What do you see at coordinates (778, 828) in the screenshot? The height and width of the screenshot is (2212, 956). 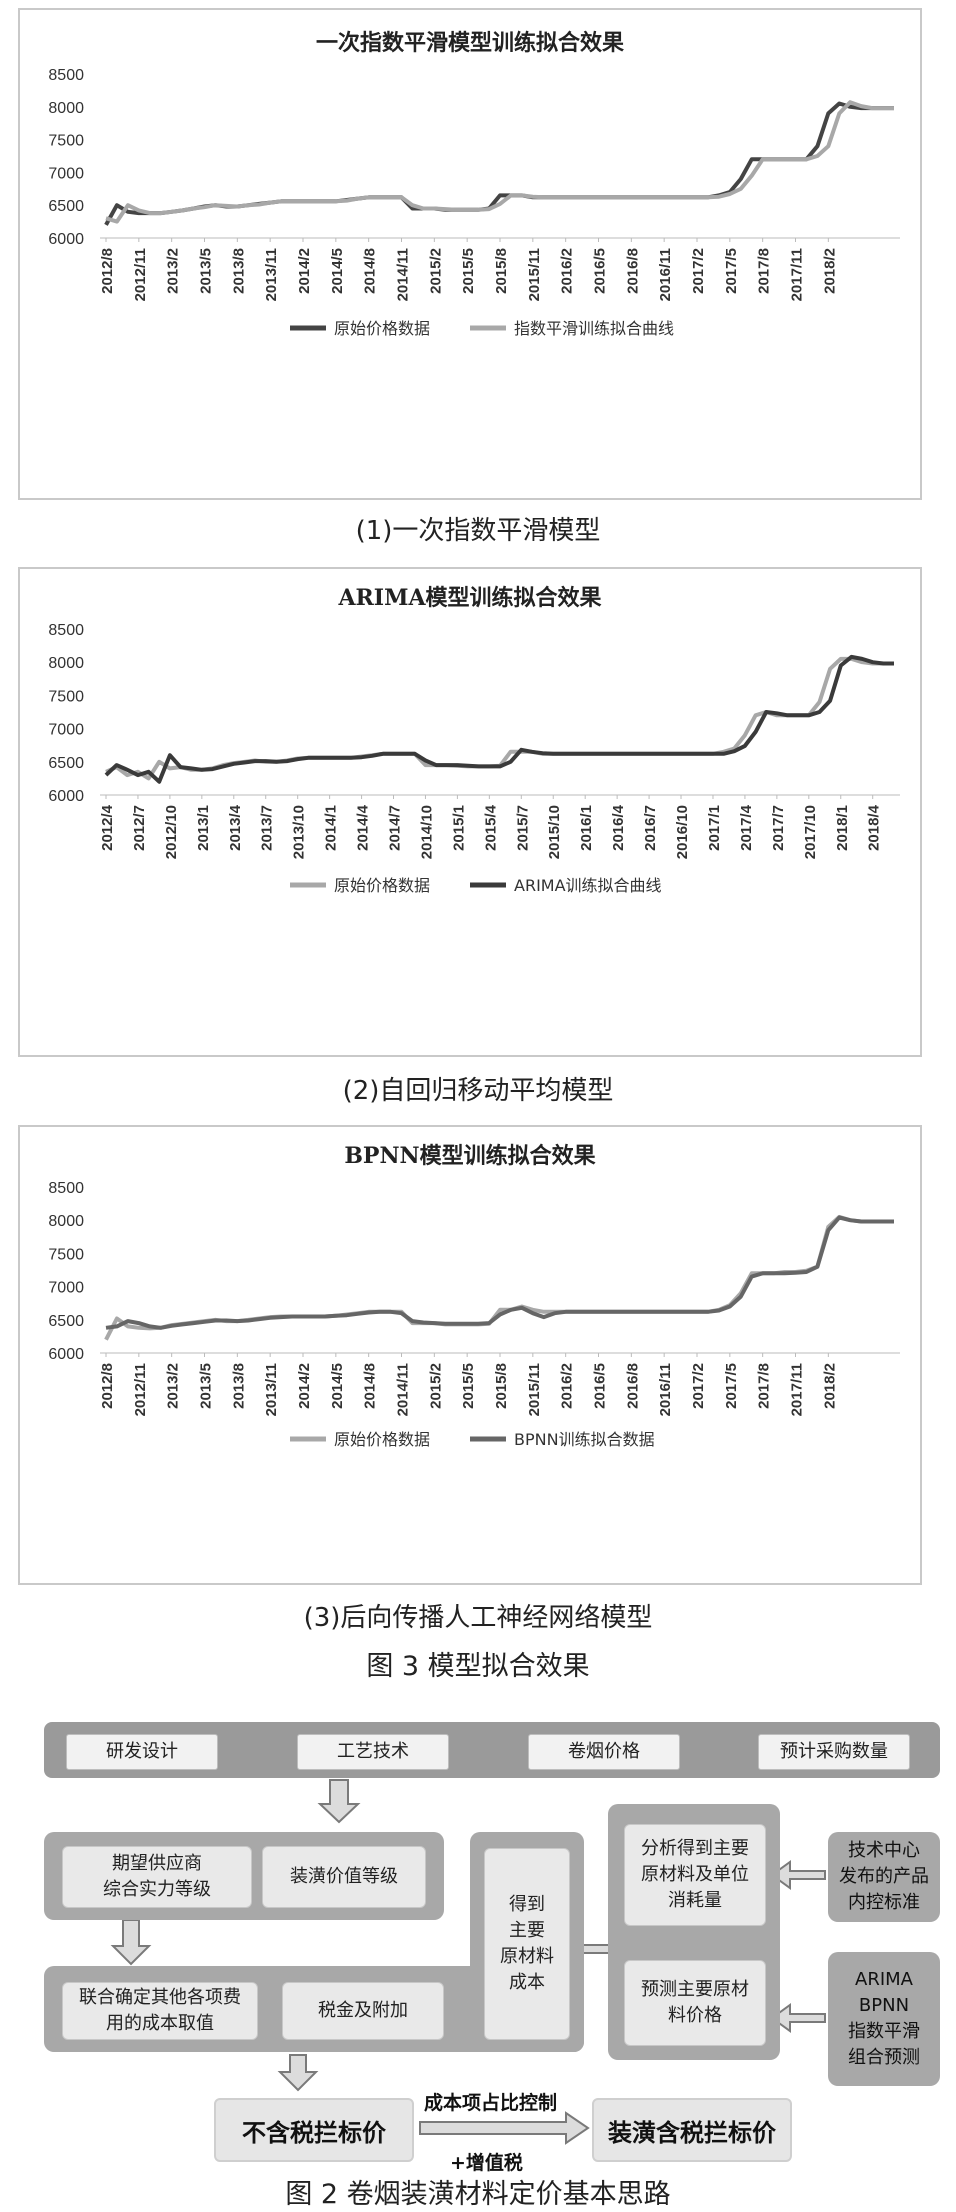 I see `x-tick-label: 2017/7` at bounding box center [778, 828].